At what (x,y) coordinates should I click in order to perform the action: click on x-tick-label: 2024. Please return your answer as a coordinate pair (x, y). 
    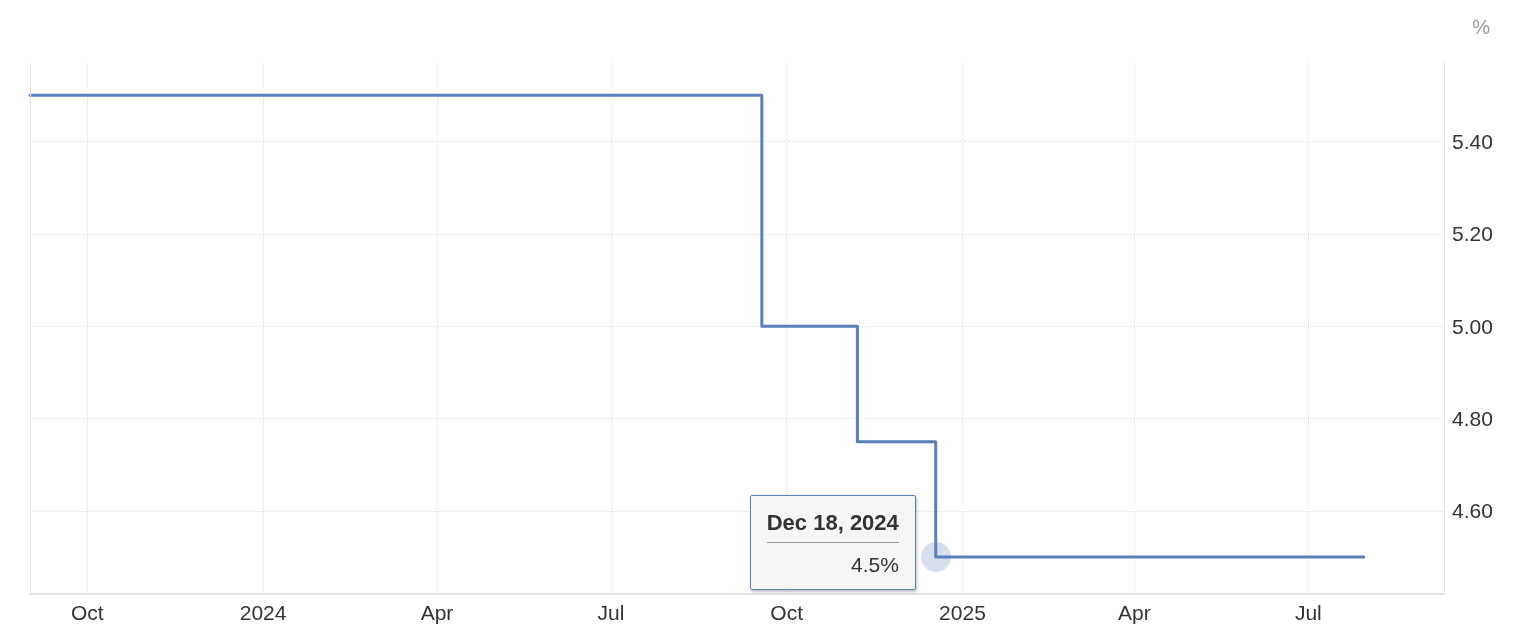
    Looking at the image, I should click on (263, 612).